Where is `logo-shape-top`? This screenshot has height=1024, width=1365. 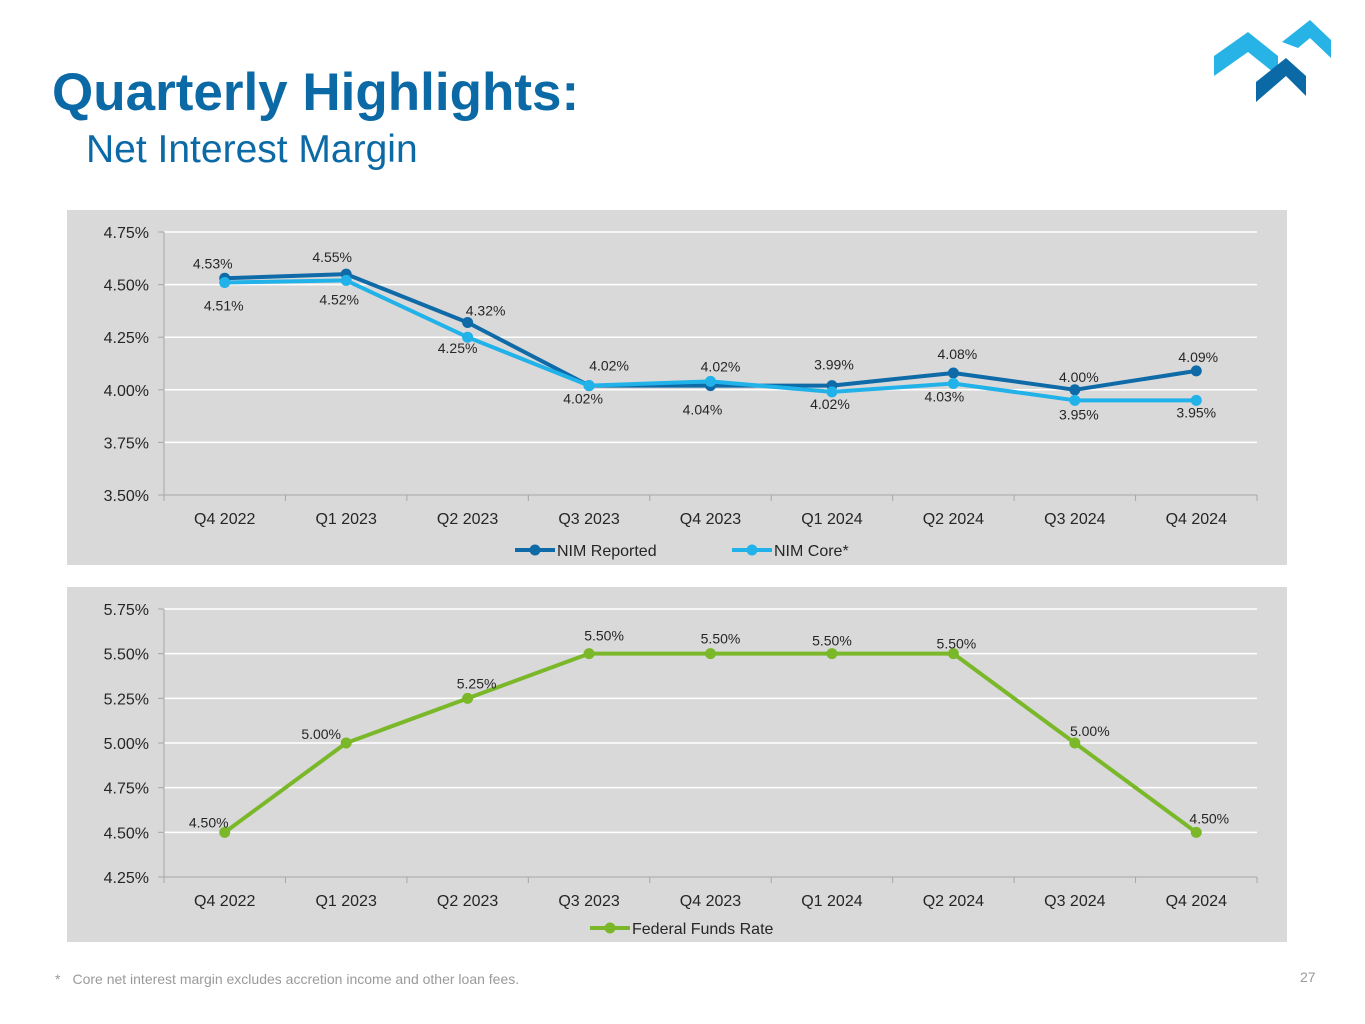 logo-shape-top is located at coordinates (1306, 39).